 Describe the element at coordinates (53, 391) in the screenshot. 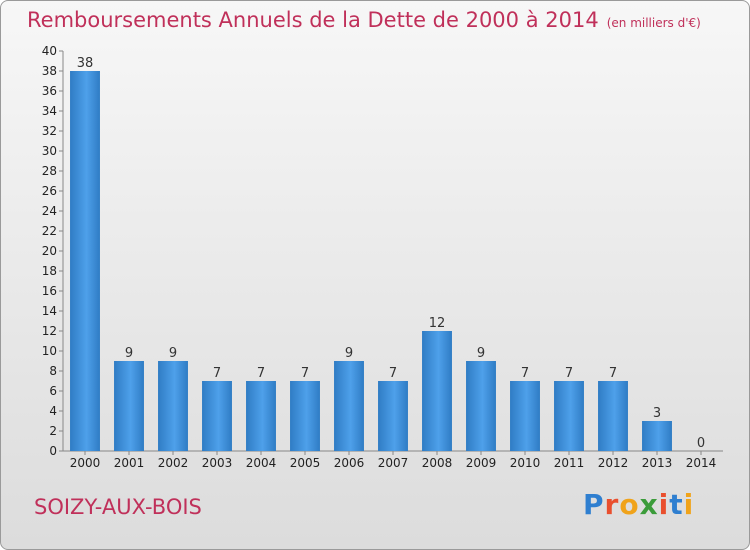

I see `y-tick-label: 6` at that location.